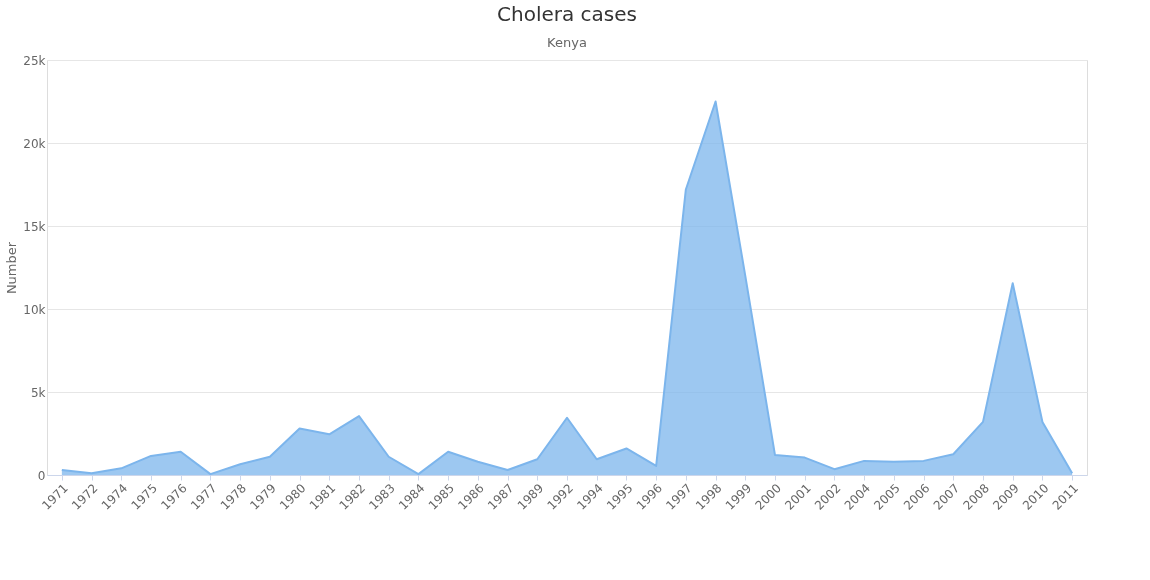 The image size is (1150, 580). I want to click on y-tick-label: 5k, so click(38, 392).